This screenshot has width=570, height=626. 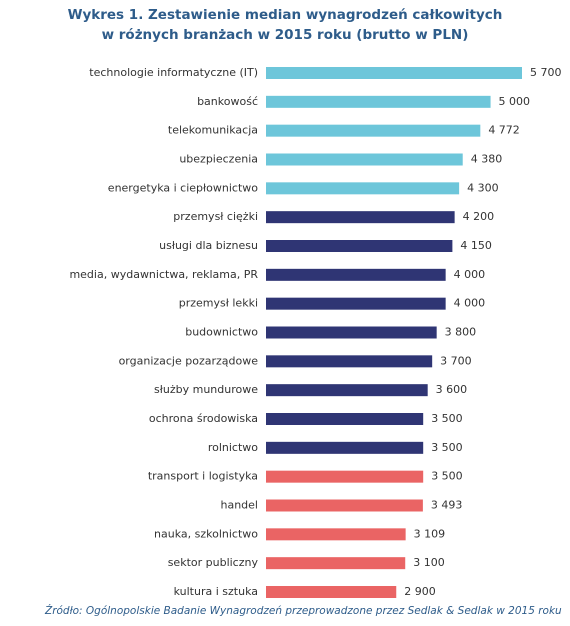 What do you see at coordinates (461, 332) in the screenshot?
I see `value-label: 3 800` at bounding box center [461, 332].